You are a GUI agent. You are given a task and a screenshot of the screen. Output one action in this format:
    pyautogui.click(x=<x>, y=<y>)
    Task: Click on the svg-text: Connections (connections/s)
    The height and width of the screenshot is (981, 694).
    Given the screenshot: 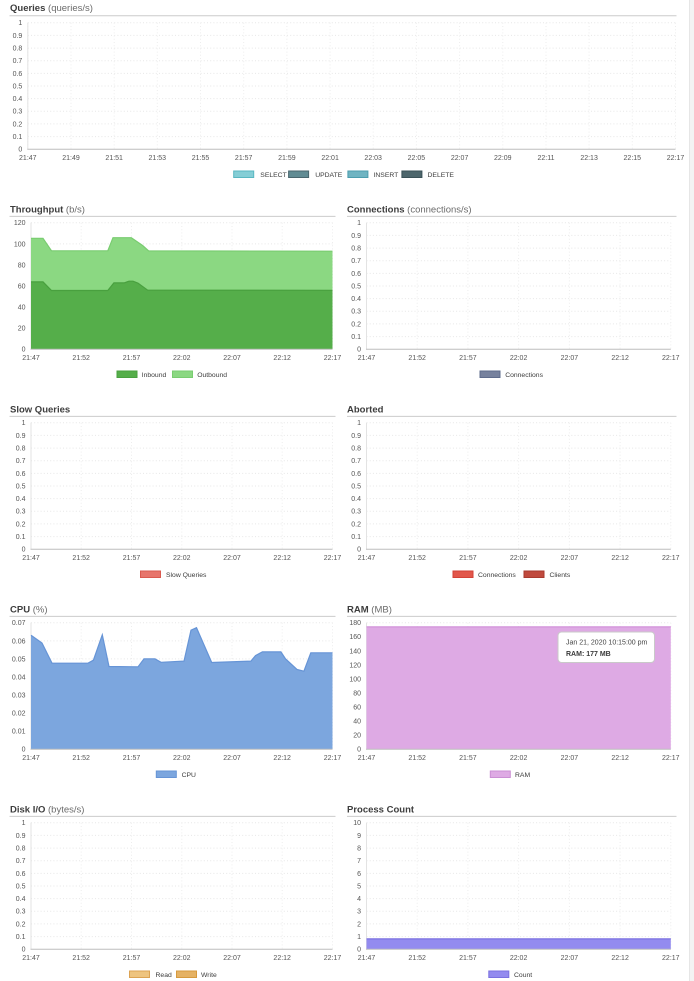 What is the action you would take?
    pyautogui.click(x=409, y=209)
    